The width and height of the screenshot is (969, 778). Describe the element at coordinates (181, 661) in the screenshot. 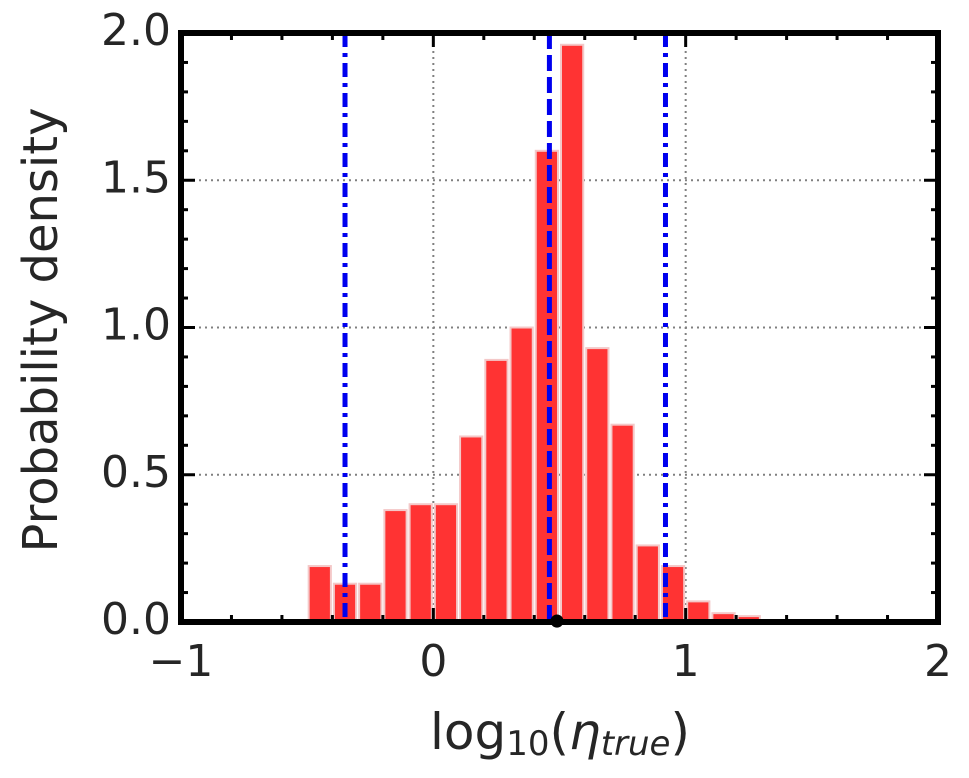

I see `x-tick-label: −1` at that location.